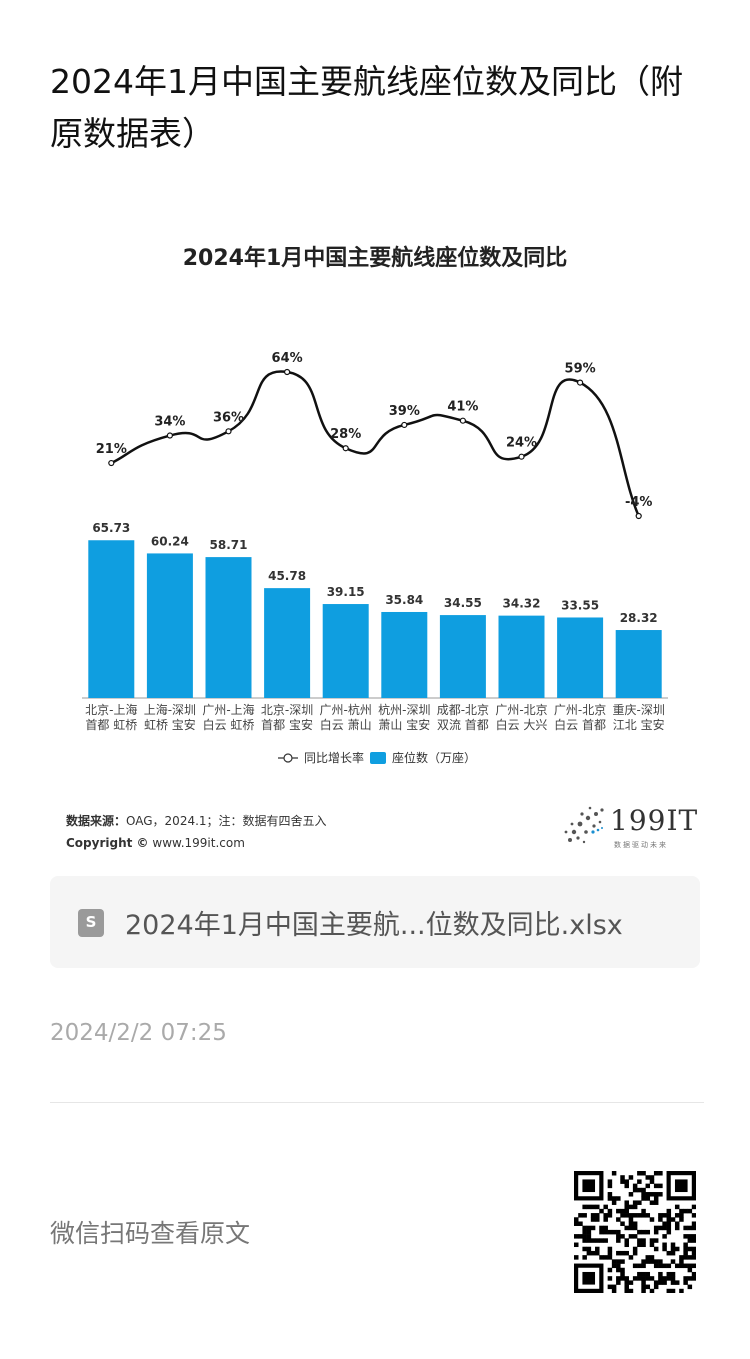 This screenshot has height=1359, width=750. I want to click on line-value-label: 24%, so click(521, 443).